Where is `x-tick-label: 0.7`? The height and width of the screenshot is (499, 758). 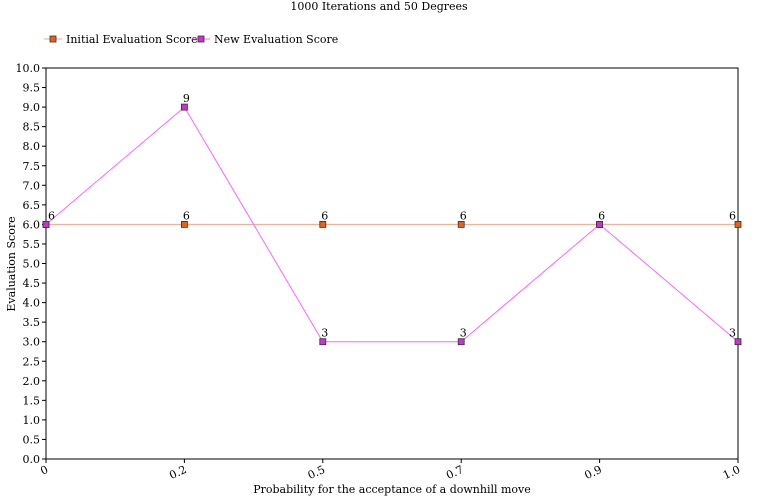 x-tick-label: 0.7 is located at coordinates (454, 472).